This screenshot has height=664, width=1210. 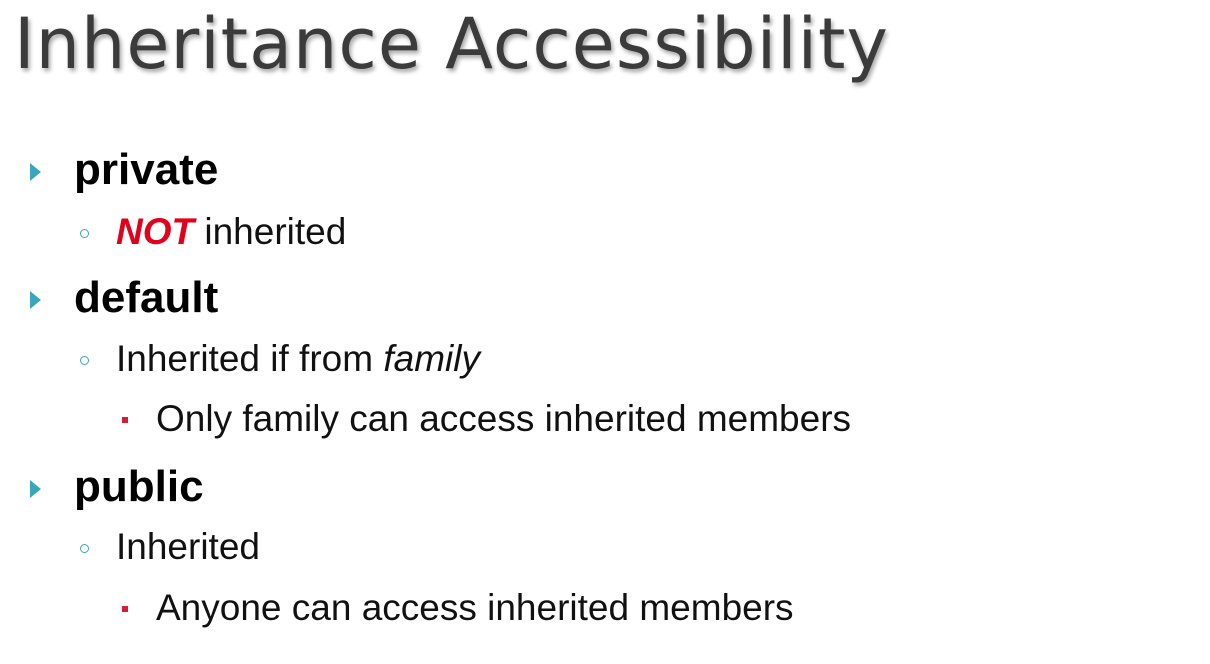 I want to click on detail-bullet-text: Anyone can access inherited members, so click(x=475, y=607).